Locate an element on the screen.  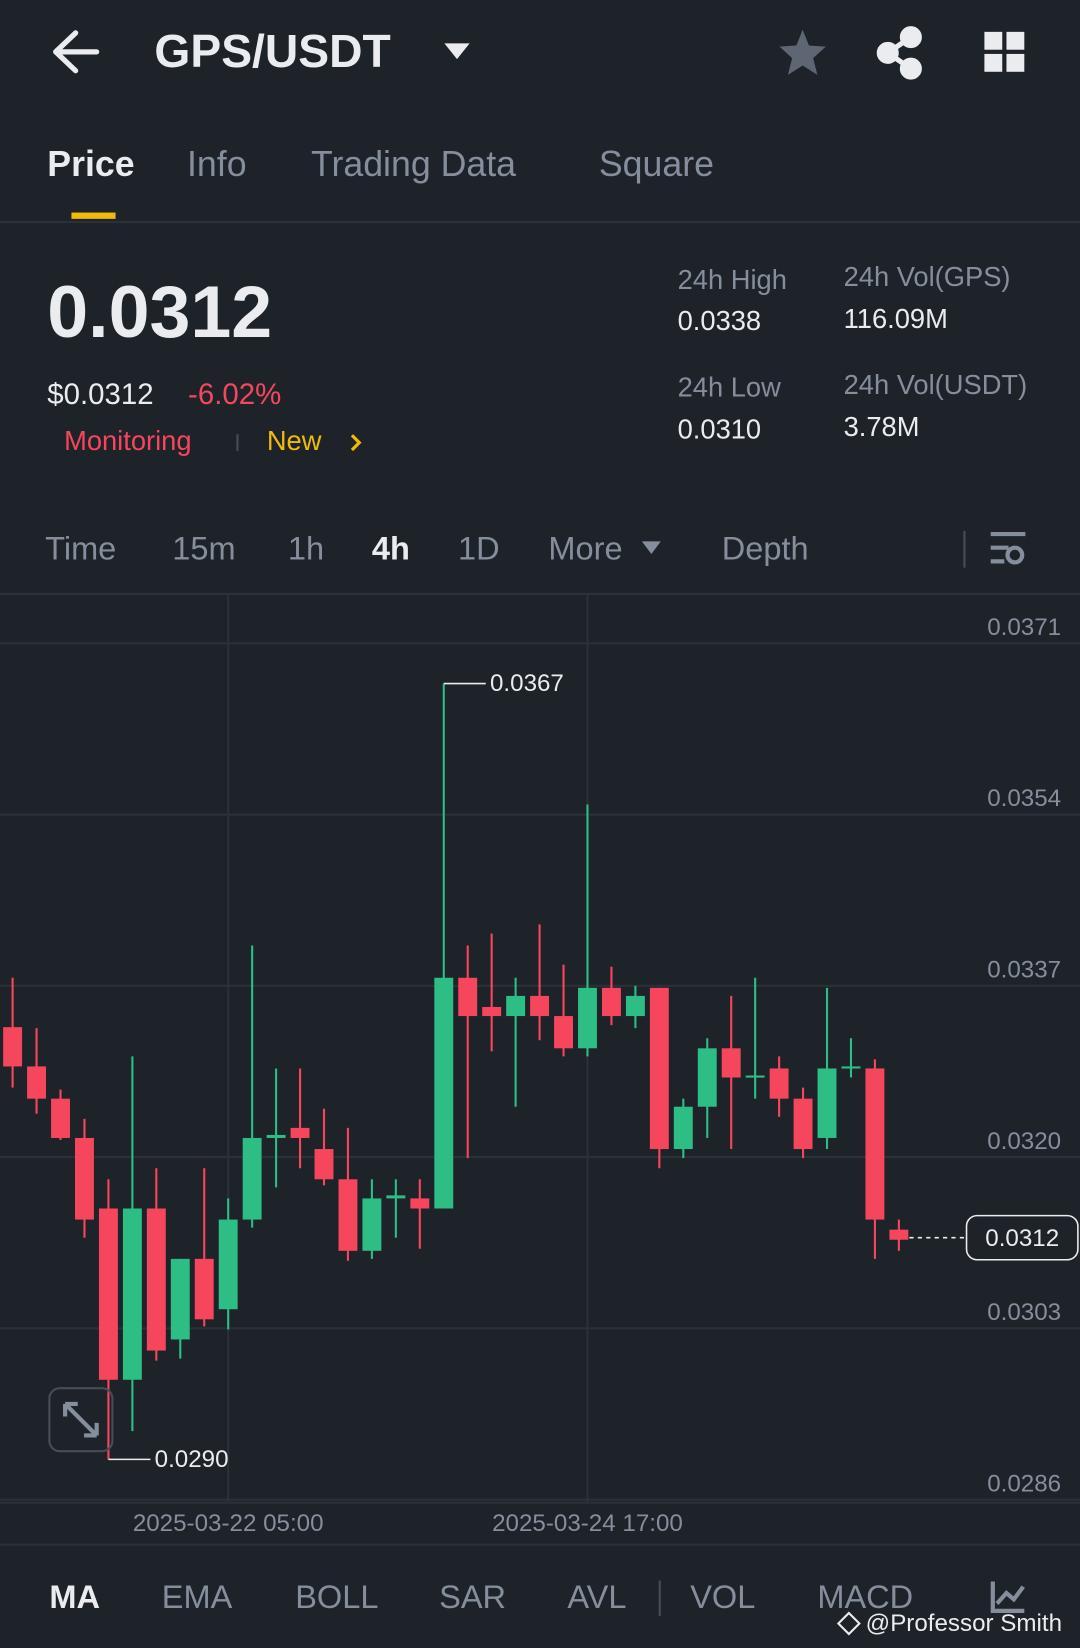
y-tick-label: 0.0337 is located at coordinates (1024, 970).